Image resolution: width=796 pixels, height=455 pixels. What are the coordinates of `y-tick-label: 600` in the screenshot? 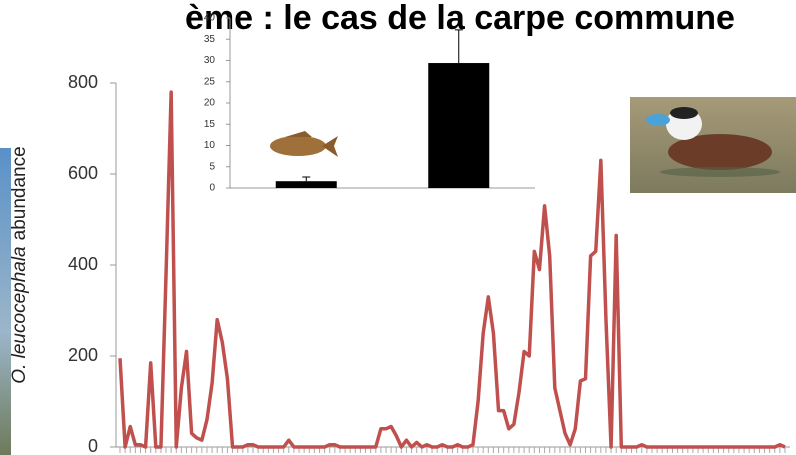 It's located at (83, 173).